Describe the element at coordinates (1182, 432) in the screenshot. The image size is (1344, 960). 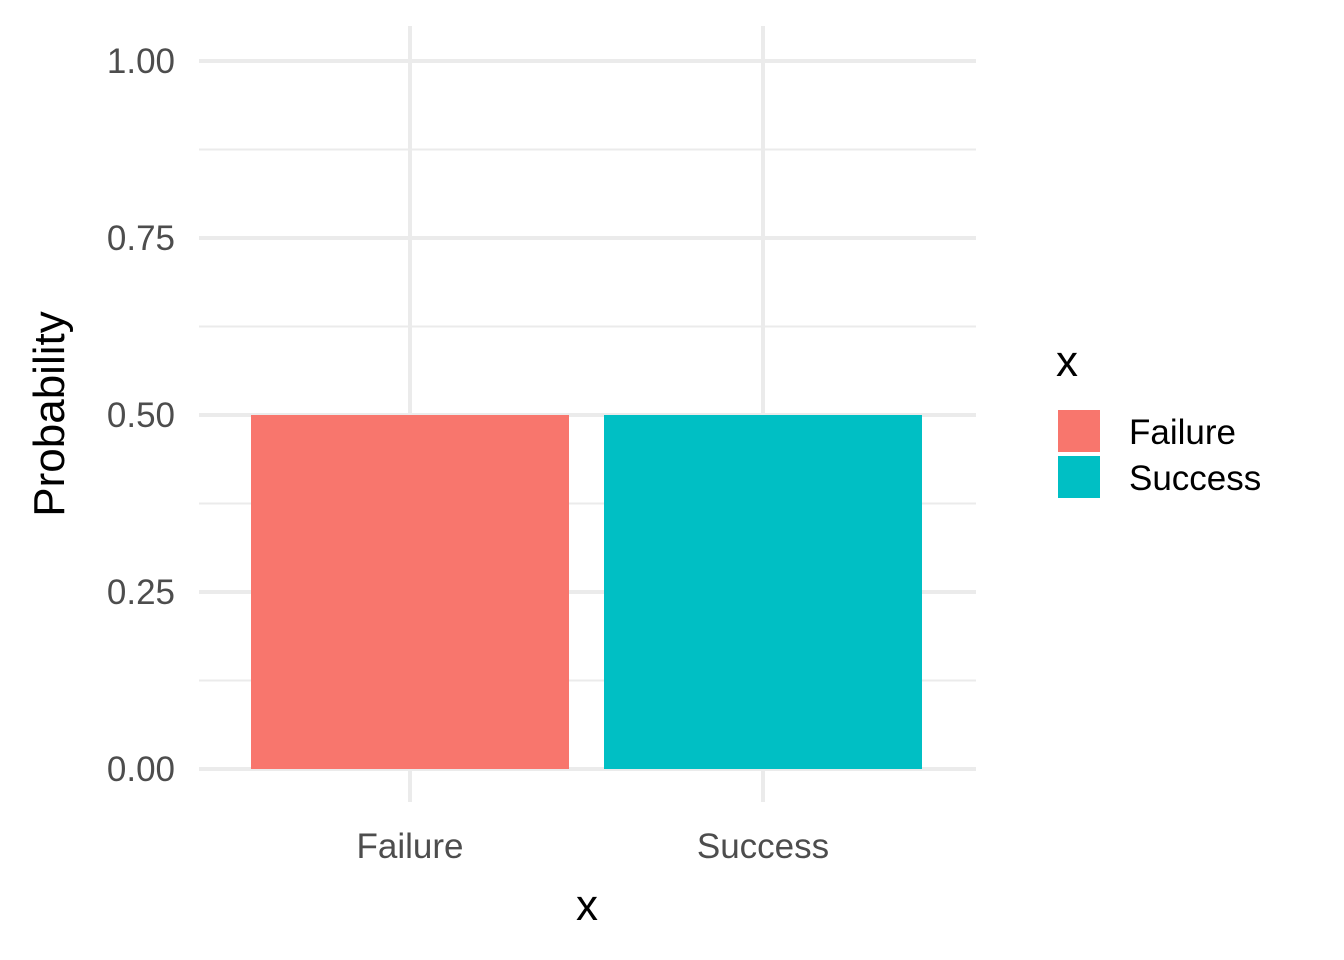
I see `legend-label-failure: Failure` at that location.